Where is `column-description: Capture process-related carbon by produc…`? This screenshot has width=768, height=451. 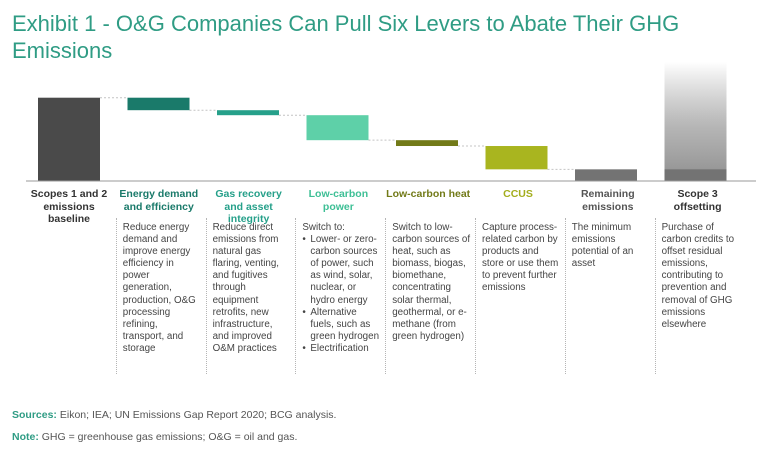
column-description: Capture process-related carbon by produc… is located at coordinates (521, 258).